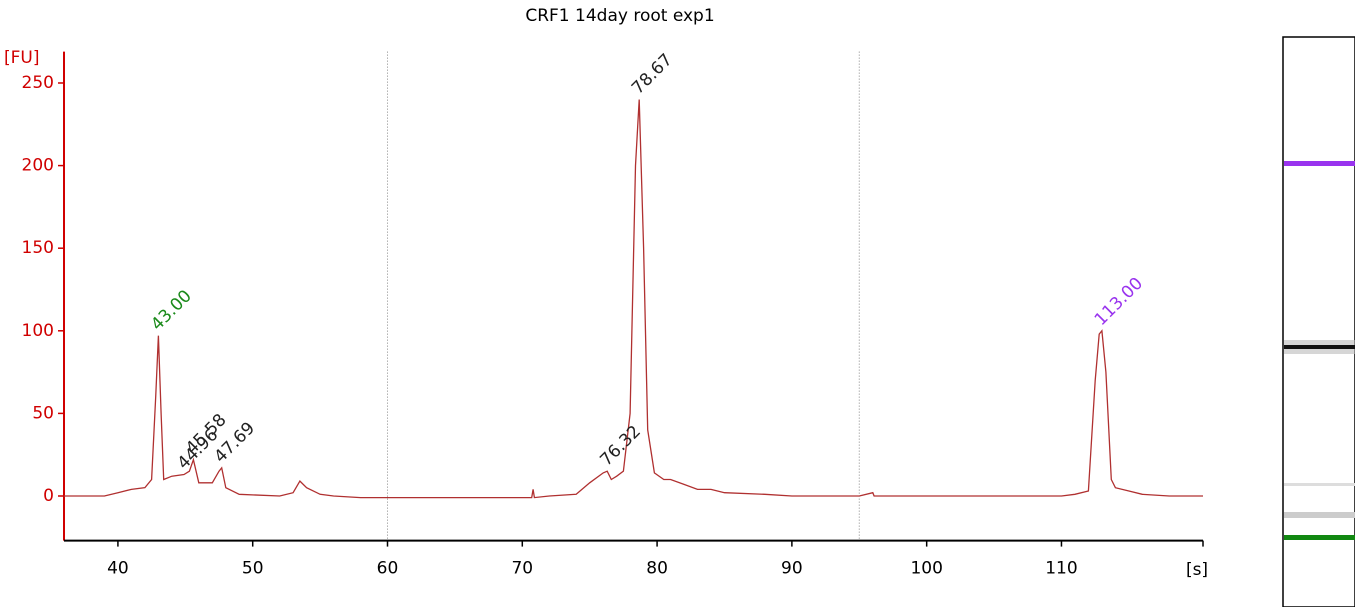 This screenshot has height=607, width=1355. Describe the element at coordinates (253, 569) in the screenshot. I see `x-tick-label: 50` at that location.